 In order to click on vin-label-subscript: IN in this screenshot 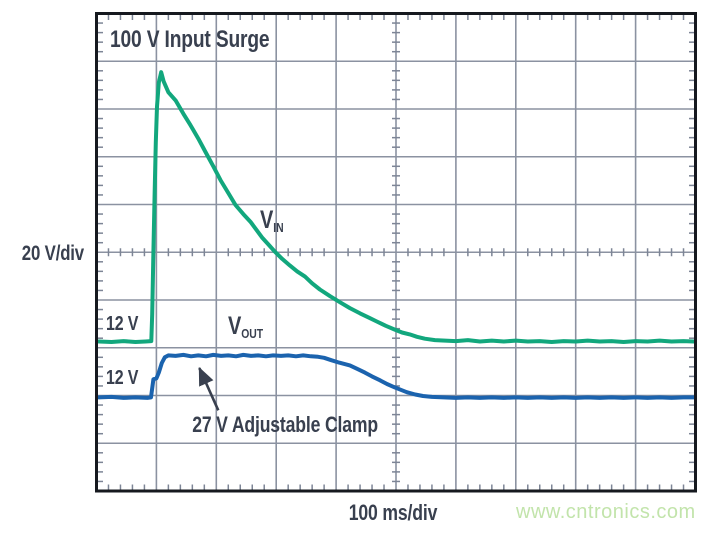, I will do `click(278, 227)`.